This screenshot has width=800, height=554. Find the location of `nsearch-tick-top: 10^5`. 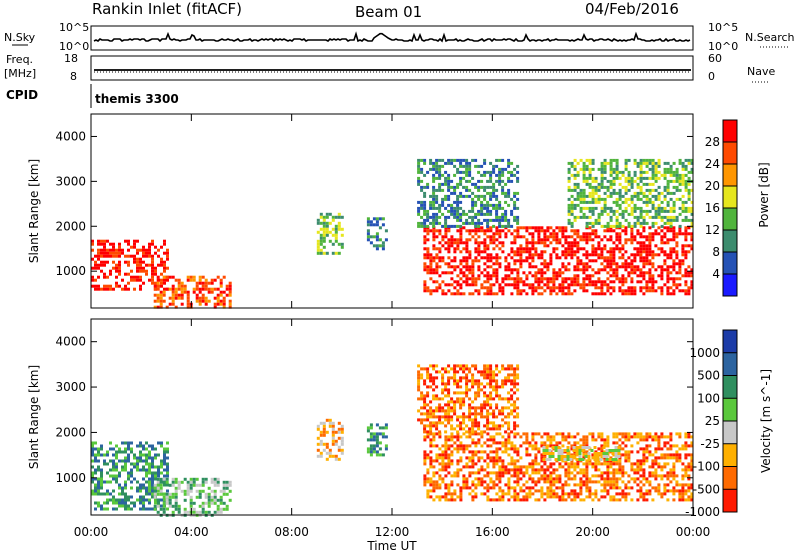

nsearch-tick-top: 10^5 is located at coordinates (723, 27).